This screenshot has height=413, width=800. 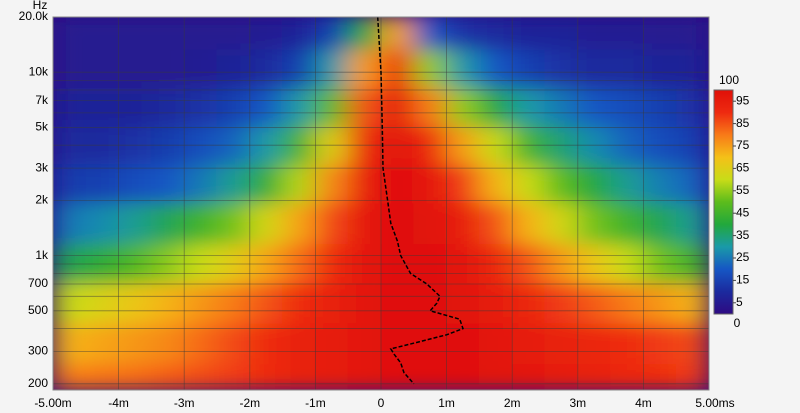 What do you see at coordinates (723, 202) in the screenshot?
I see `colorbar` at bounding box center [723, 202].